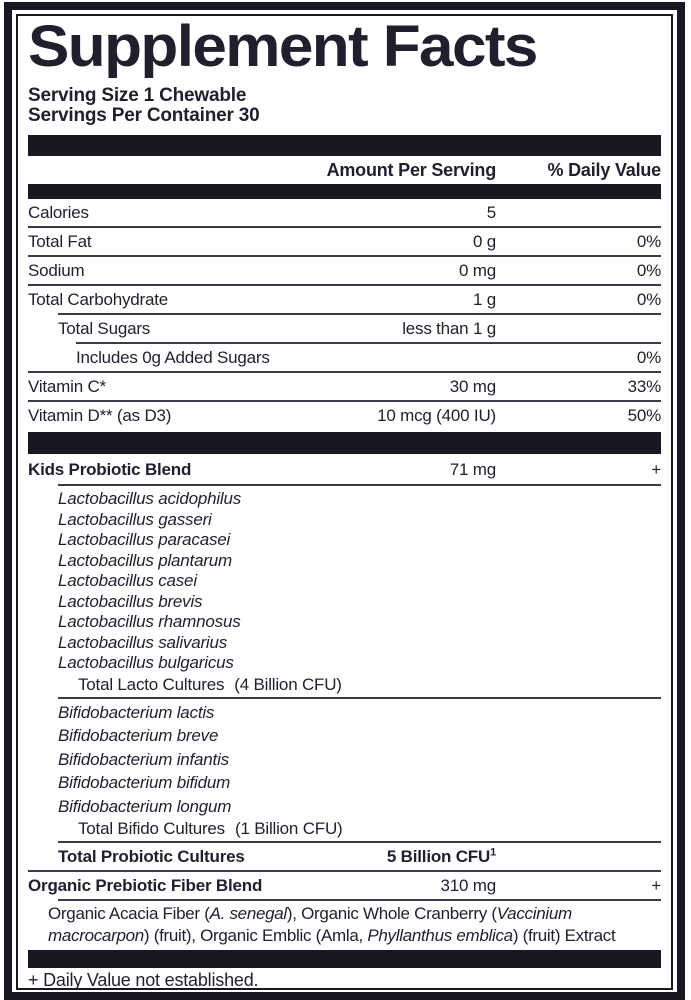  Describe the element at coordinates (344, 884) in the screenshot. I see `fiber-blend-row: Organic Prebiotic Fiber Blend 310 mg +` at that location.